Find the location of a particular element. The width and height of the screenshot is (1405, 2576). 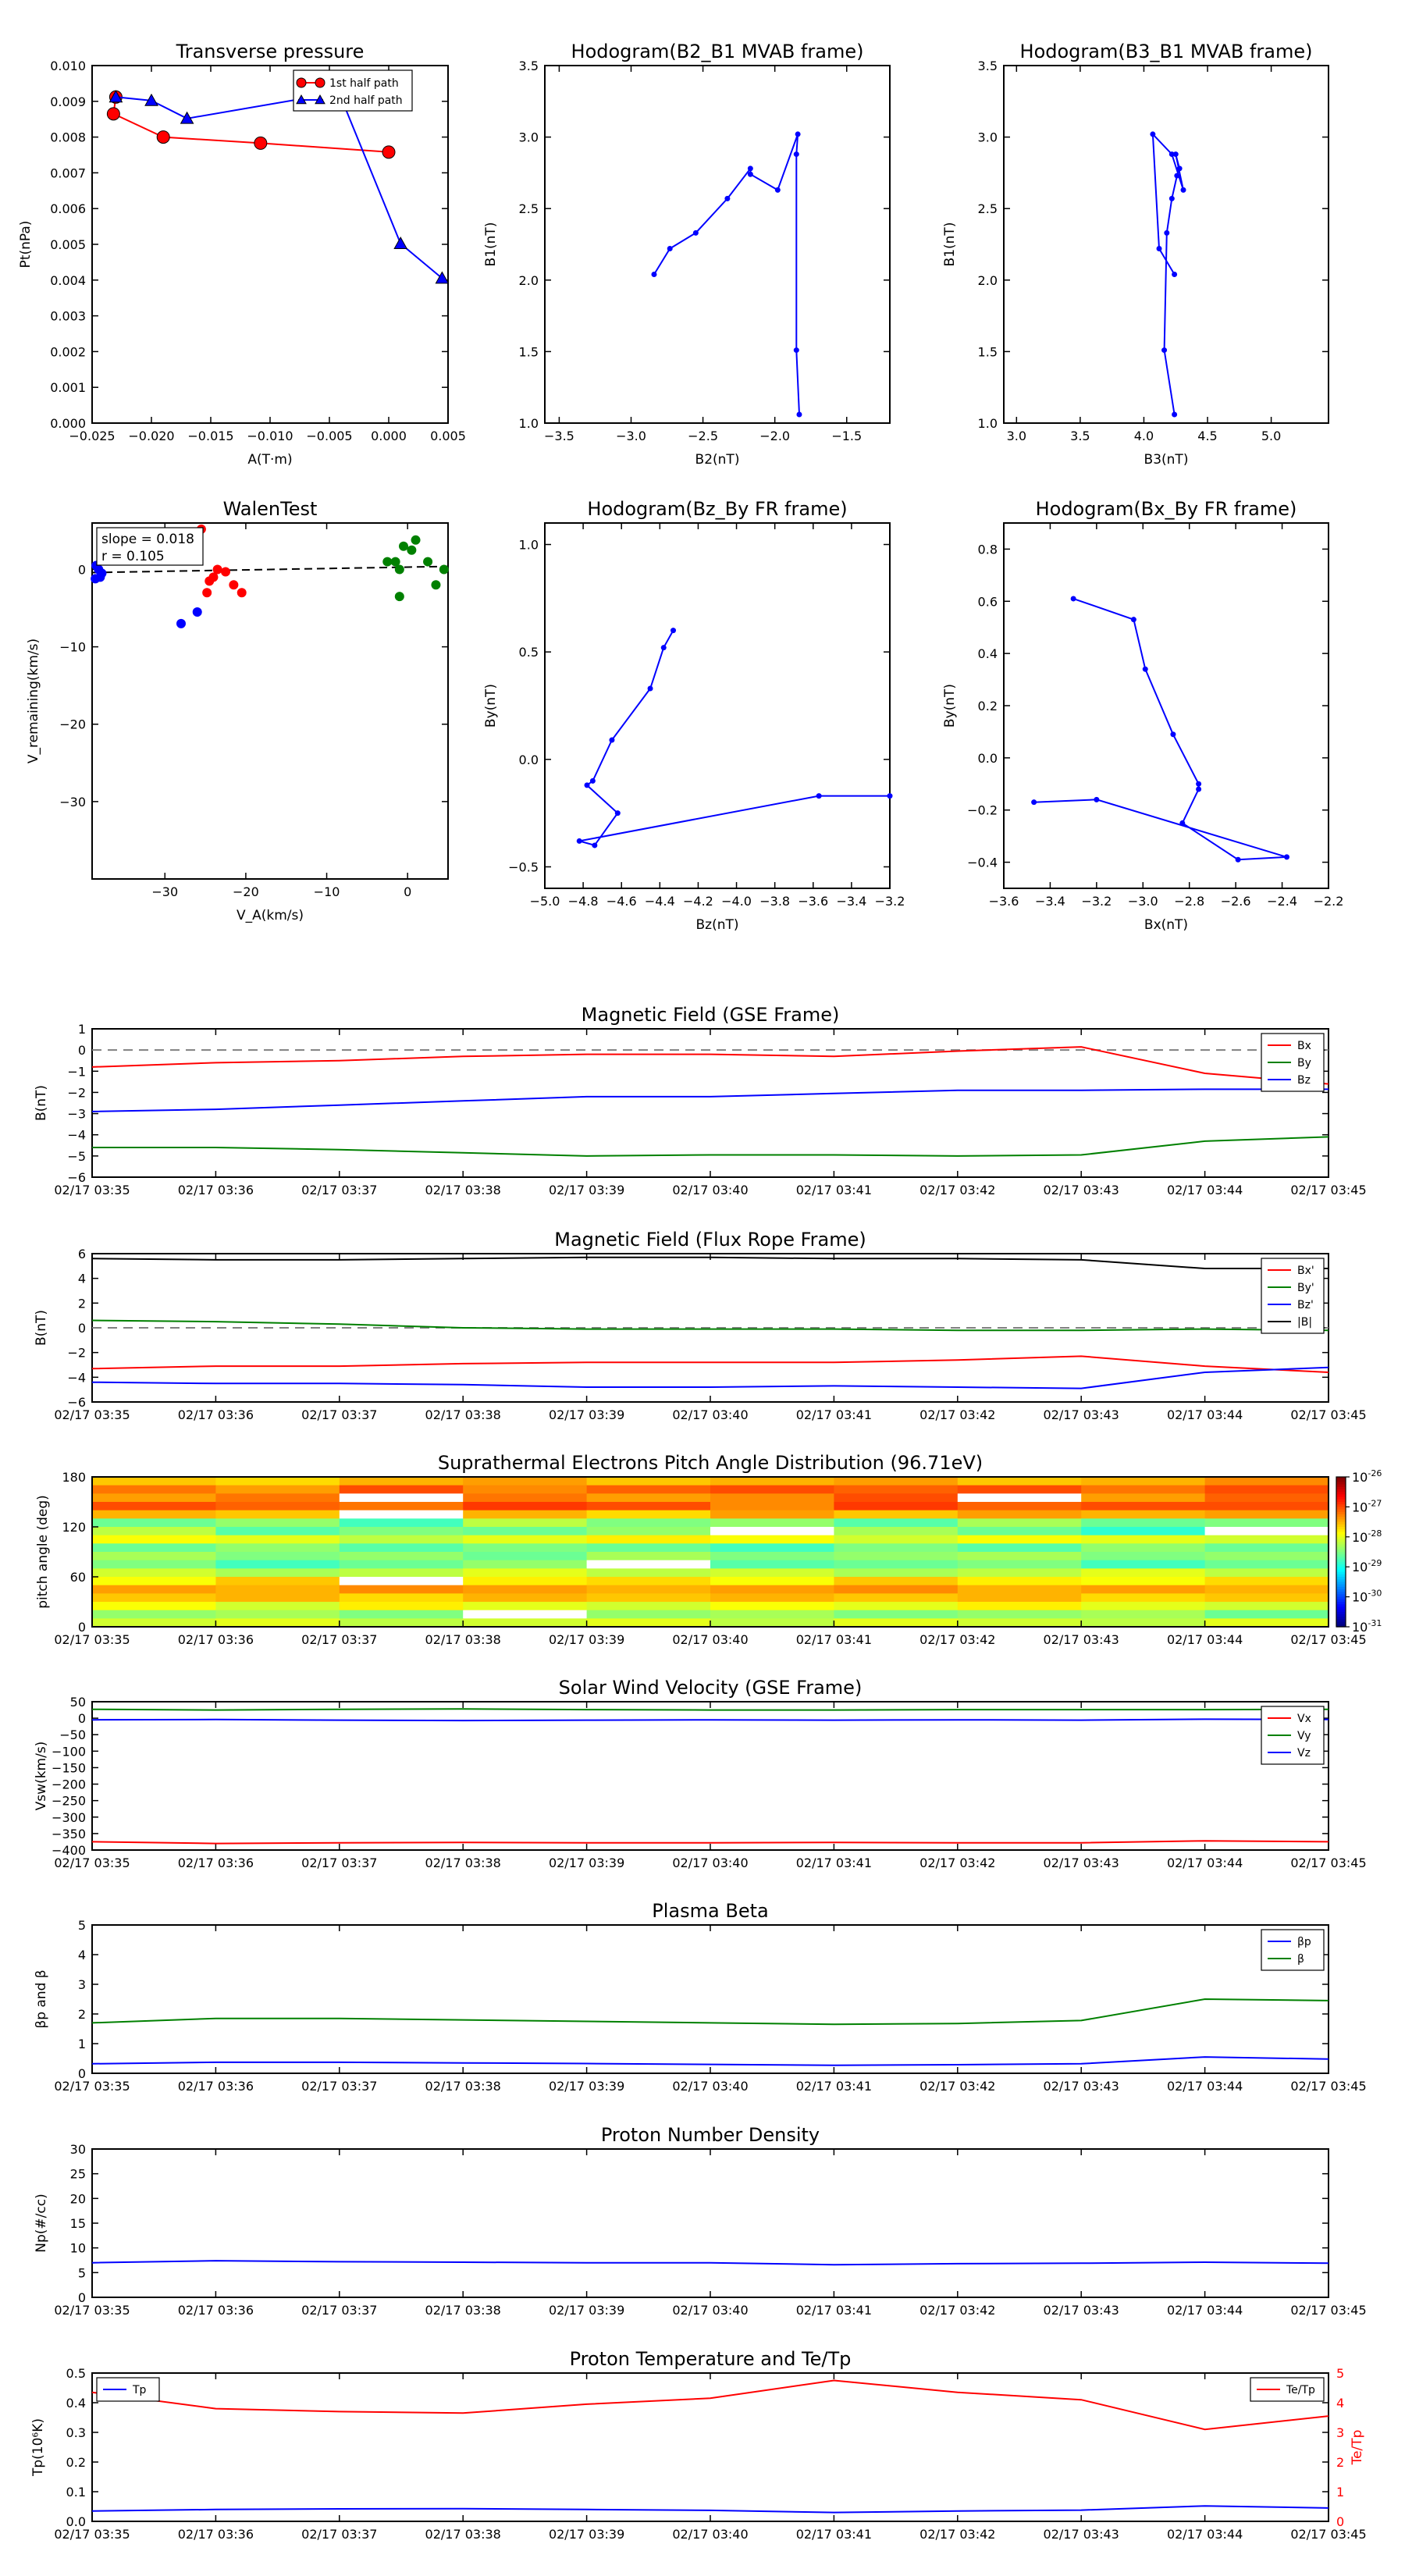

colorbar-frame is located at coordinates (1341, 1552).